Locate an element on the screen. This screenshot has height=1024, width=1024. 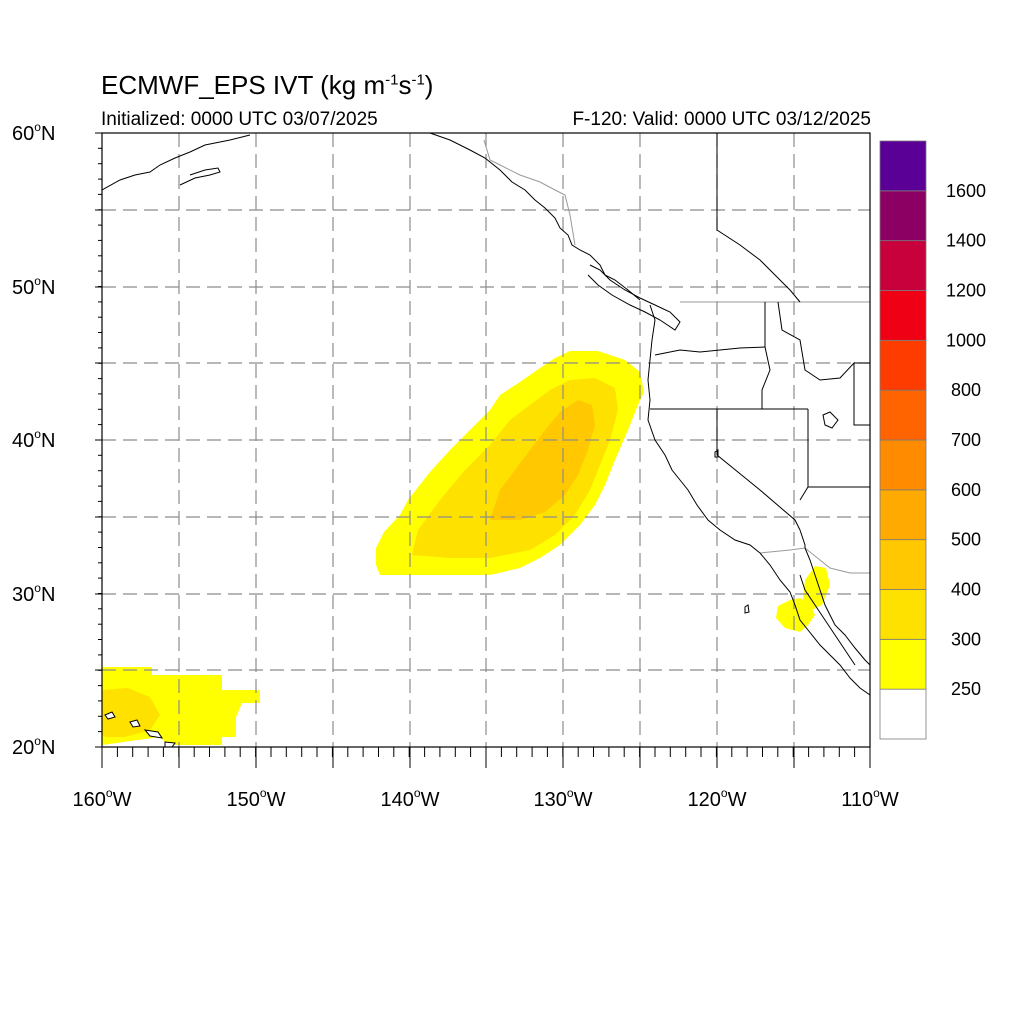
colorbar-label-600: 600 is located at coordinates (966, 490).